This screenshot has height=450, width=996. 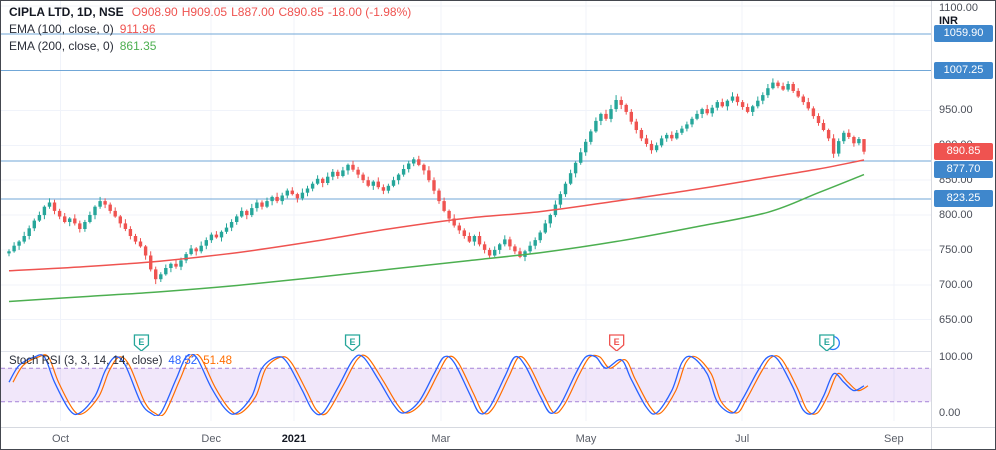 I want to click on pane-separator, so click(x=498, y=351).